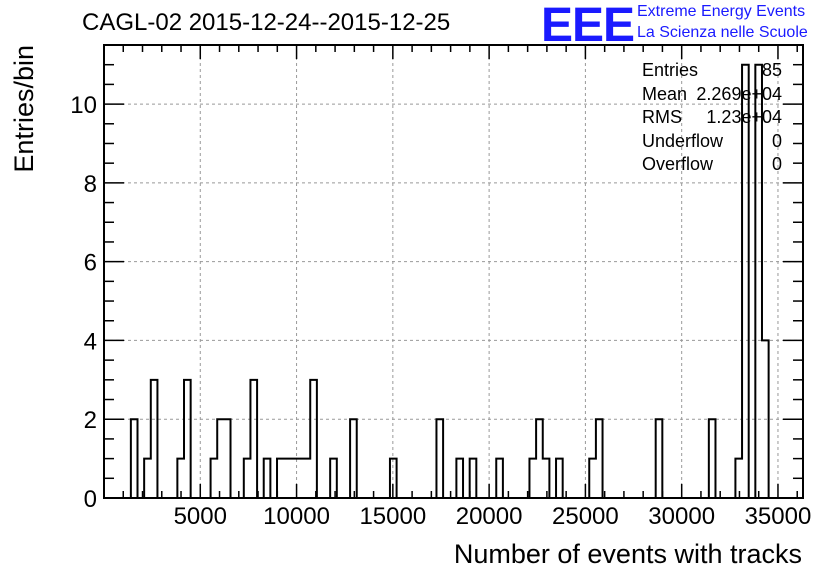  What do you see at coordinates (681, 516) in the screenshot?
I see `x-tick-label: 30000` at bounding box center [681, 516].